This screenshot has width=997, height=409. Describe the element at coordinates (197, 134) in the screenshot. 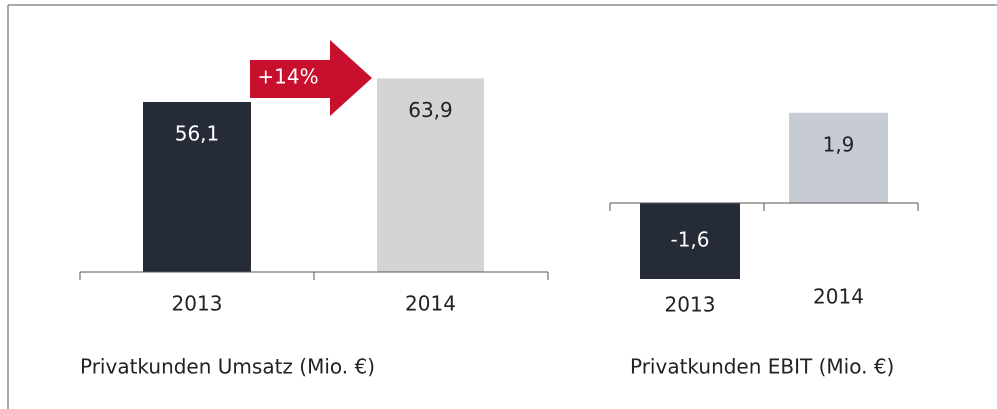

I see `value-label: 56,1` at that location.